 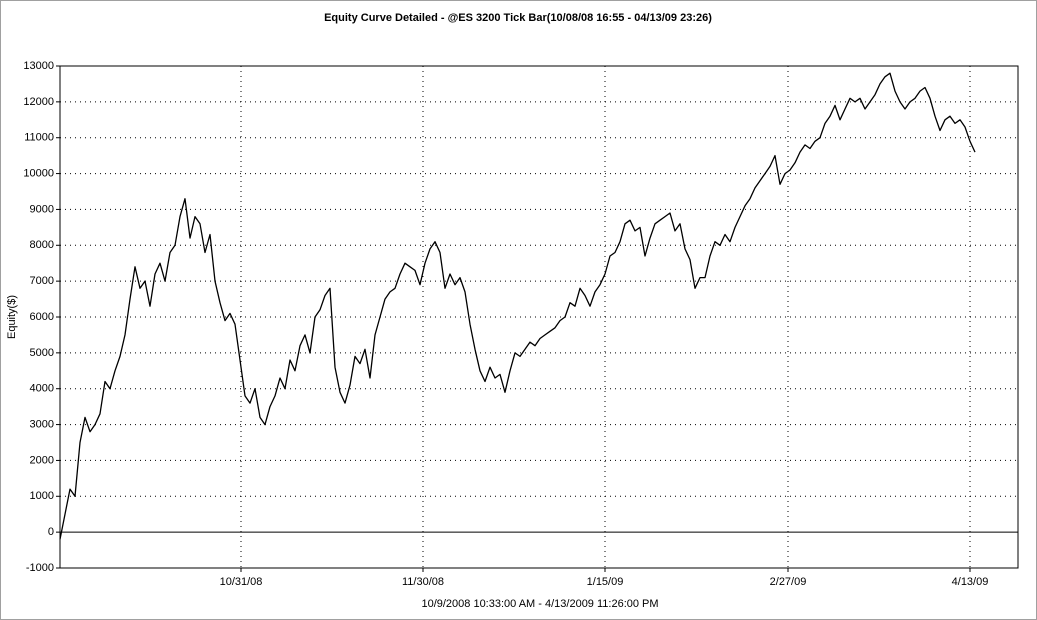 I want to click on x-tick-label: 4/13/09, so click(x=970, y=582).